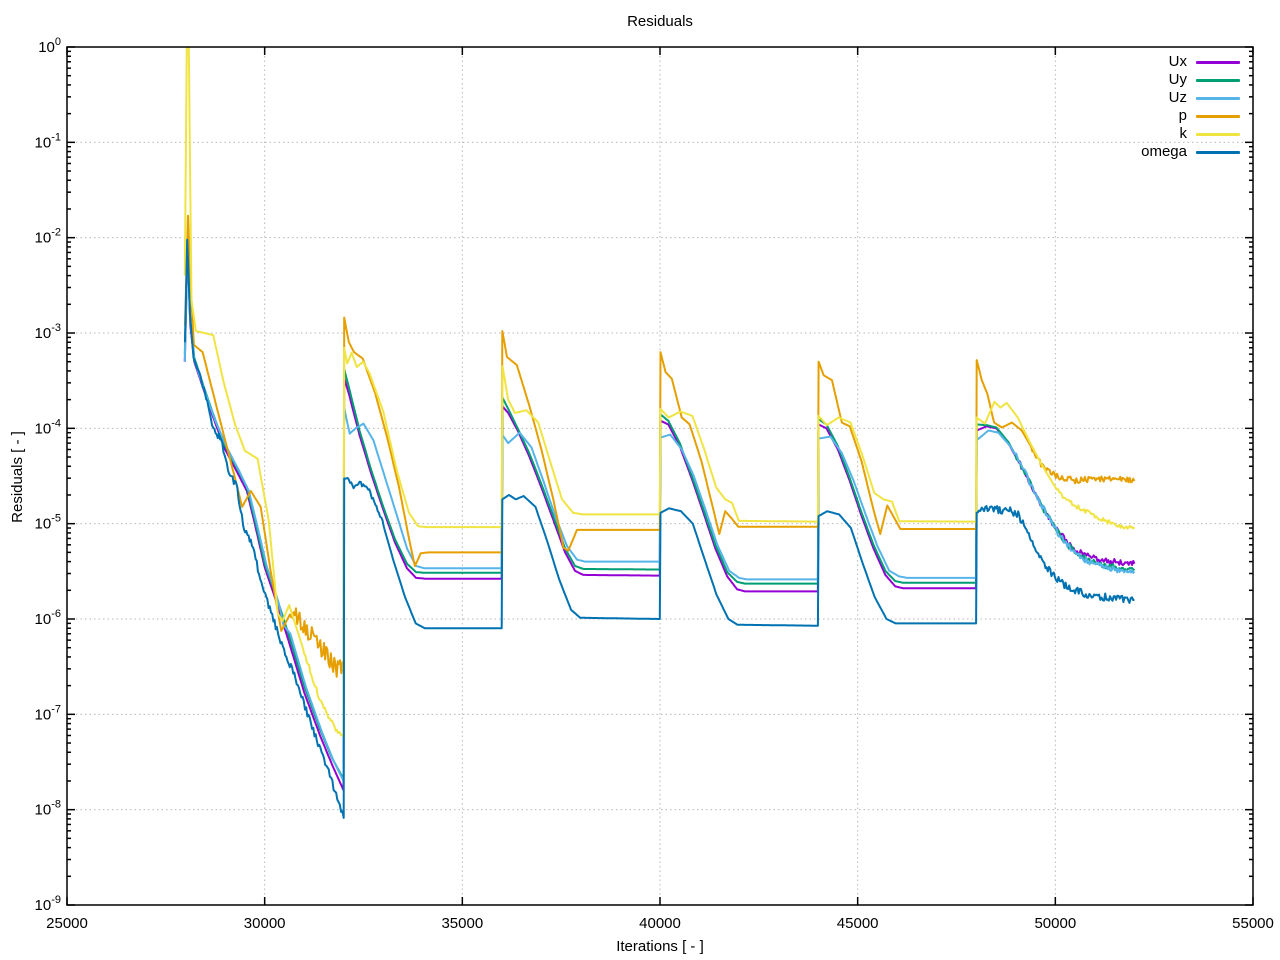 The height and width of the screenshot is (960, 1280). Describe the element at coordinates (660, 946) in the screenshot. I see `x-axis-label: Iterations [ - ]` at that location.